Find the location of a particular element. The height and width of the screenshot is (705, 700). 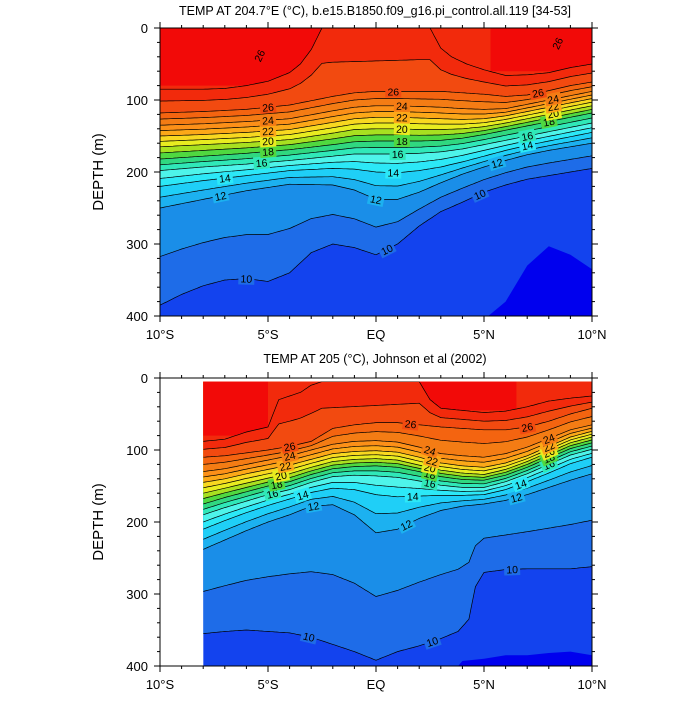

x-tick-label: 5°N is located at coordinates (484, 684).